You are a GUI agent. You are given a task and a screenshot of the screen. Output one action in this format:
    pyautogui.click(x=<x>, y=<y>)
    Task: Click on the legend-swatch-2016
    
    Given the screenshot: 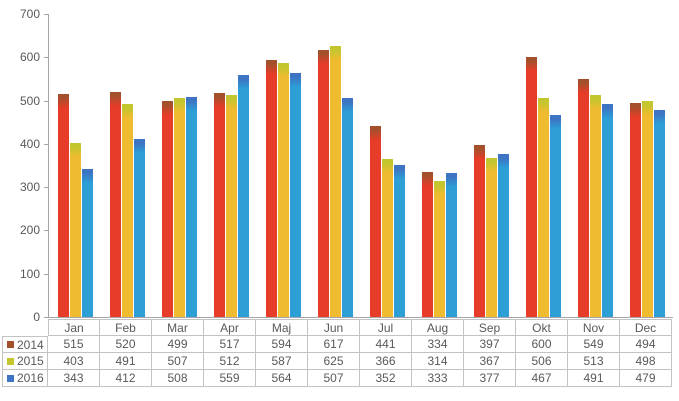 What is the action you would take?
    pyautogui.click(x=10, y=378)
    